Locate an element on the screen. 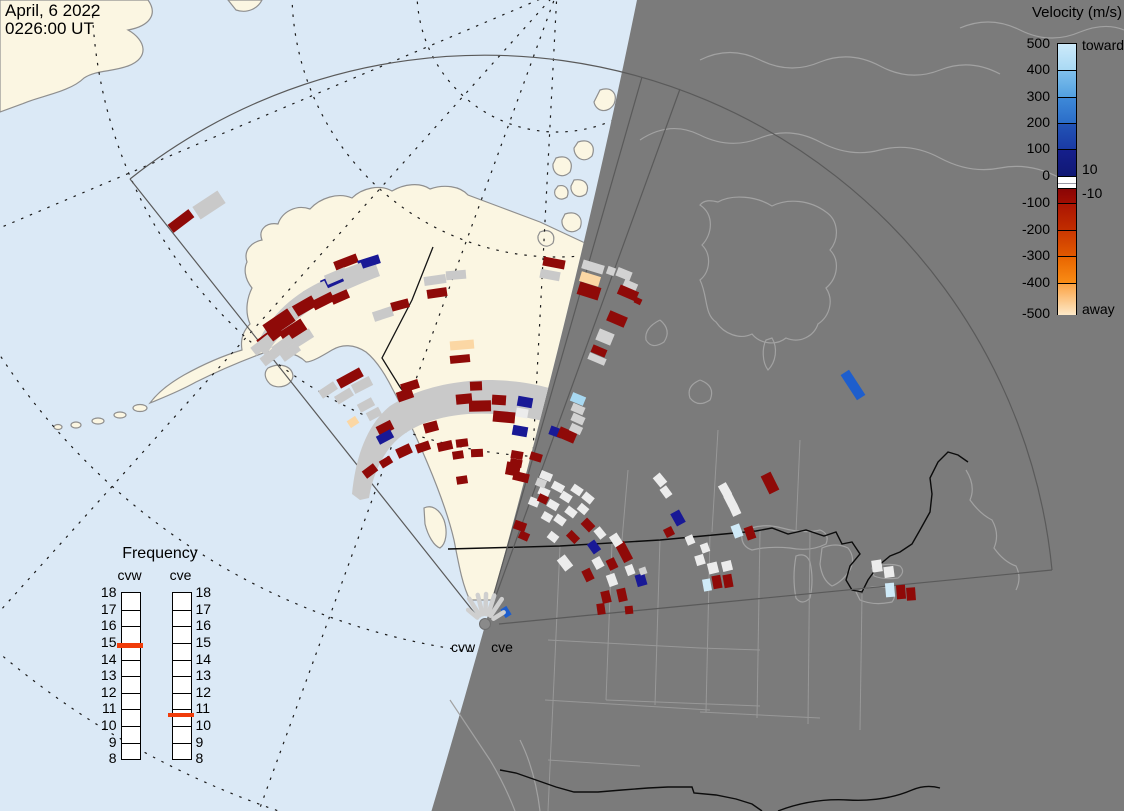 The image size is (1124, 811). frequency-tick-label: 18 is located at coordinates (108, 592).